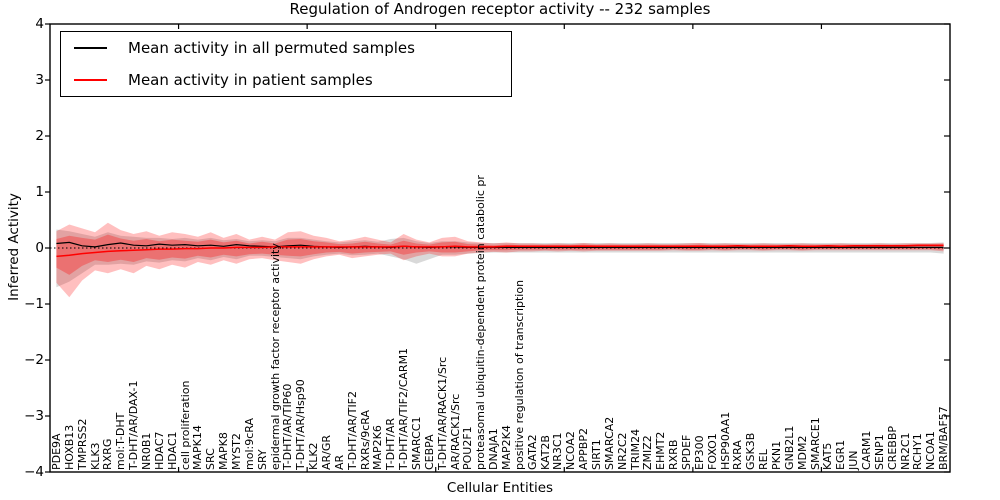  What do you see at coordinates (34, 472) in the screenshot?
I see `y-tick-label: −4` at bounding box center [34, 472].